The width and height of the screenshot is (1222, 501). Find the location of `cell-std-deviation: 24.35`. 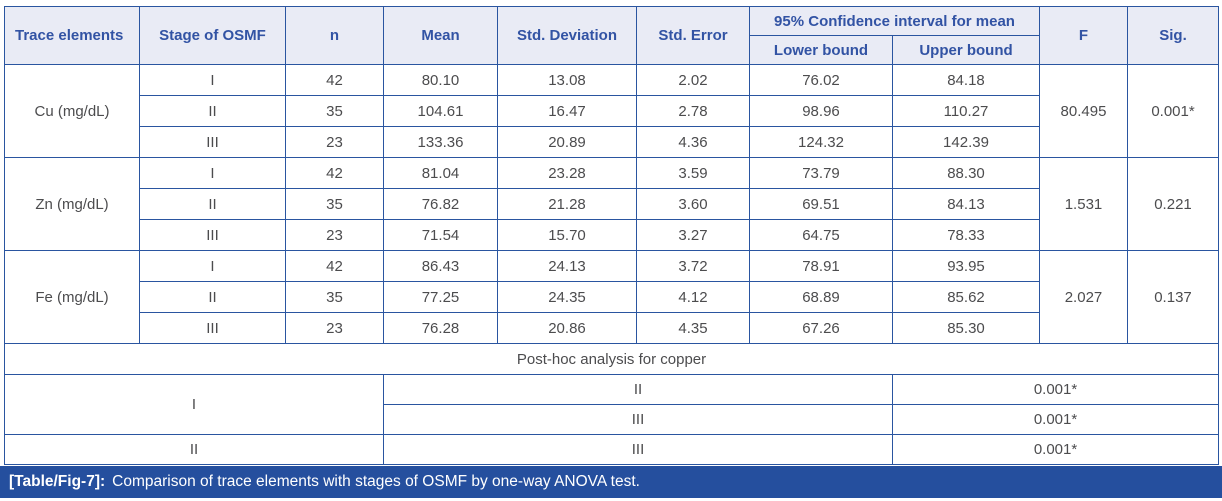

cell-std-deviation: 24.35 is located at coordinates (567, 297).